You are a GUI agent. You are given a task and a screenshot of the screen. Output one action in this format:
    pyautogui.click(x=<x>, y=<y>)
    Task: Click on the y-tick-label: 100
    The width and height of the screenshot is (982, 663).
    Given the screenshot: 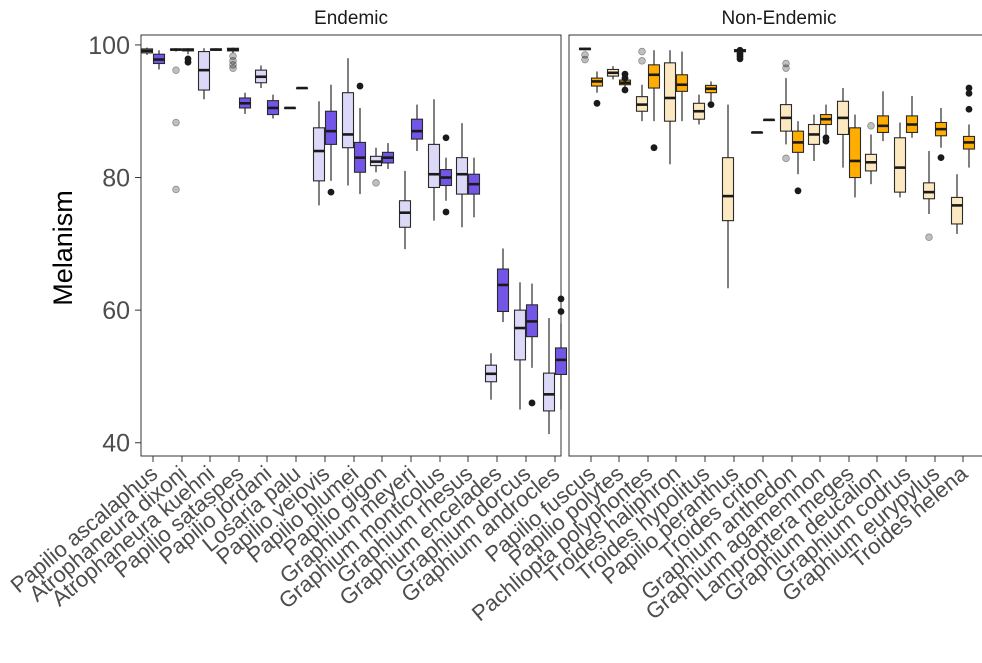 What is the action you would take?
    pyautogui.click(x=109, y=46)
    